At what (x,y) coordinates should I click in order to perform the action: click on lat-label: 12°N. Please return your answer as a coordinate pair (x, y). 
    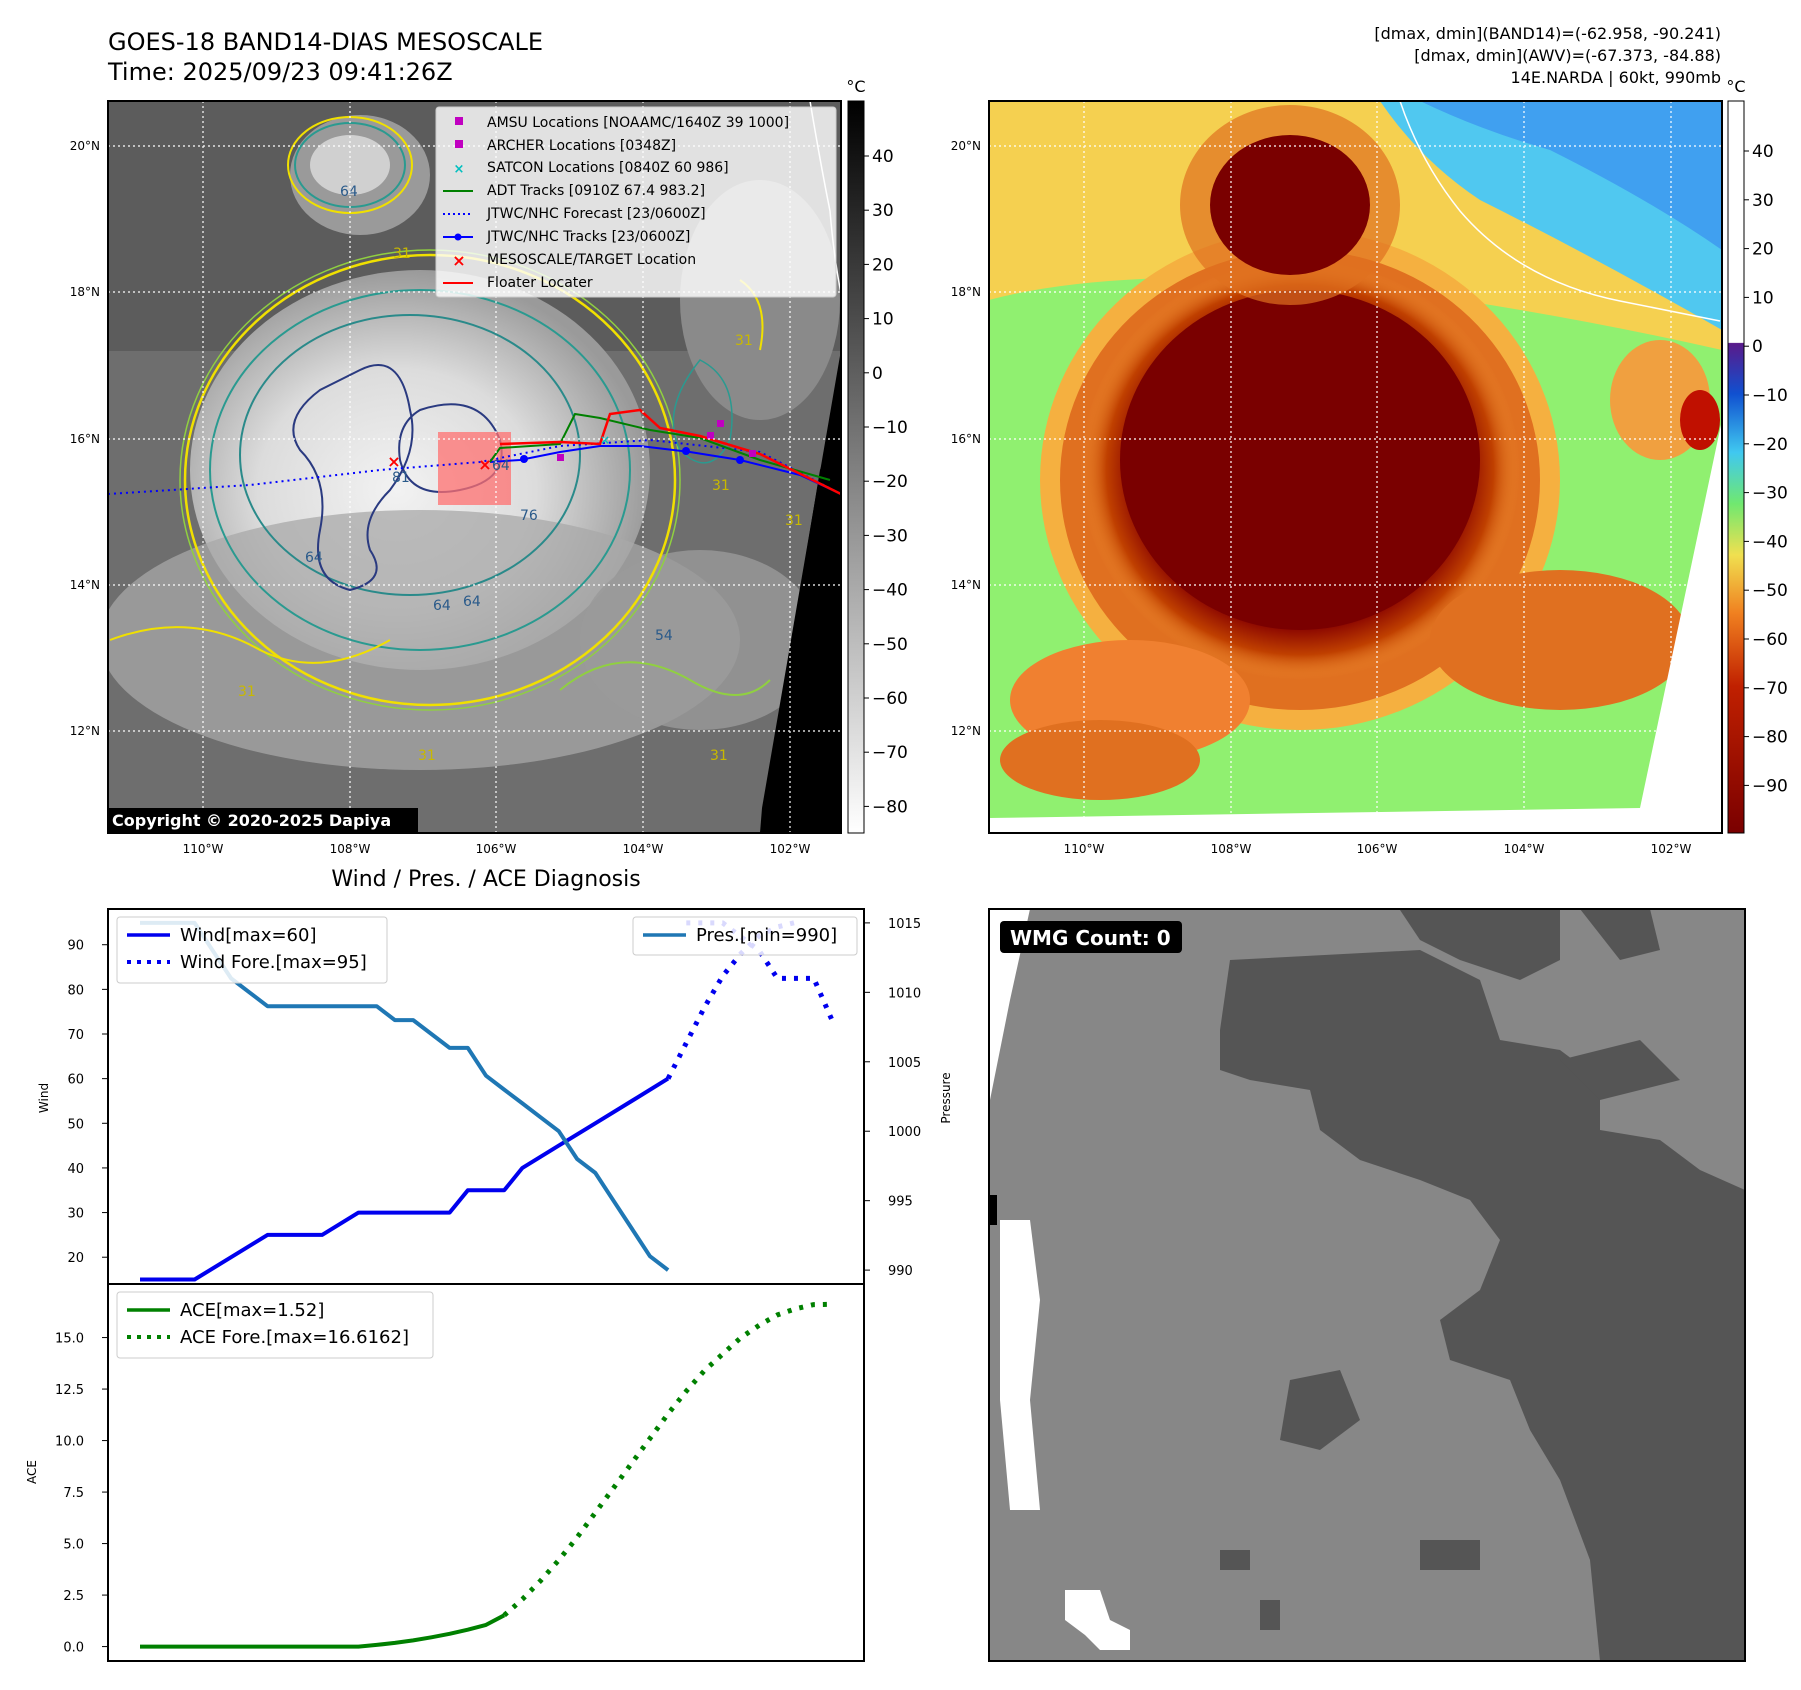
    Looking at the image, I should click on (85, 731).